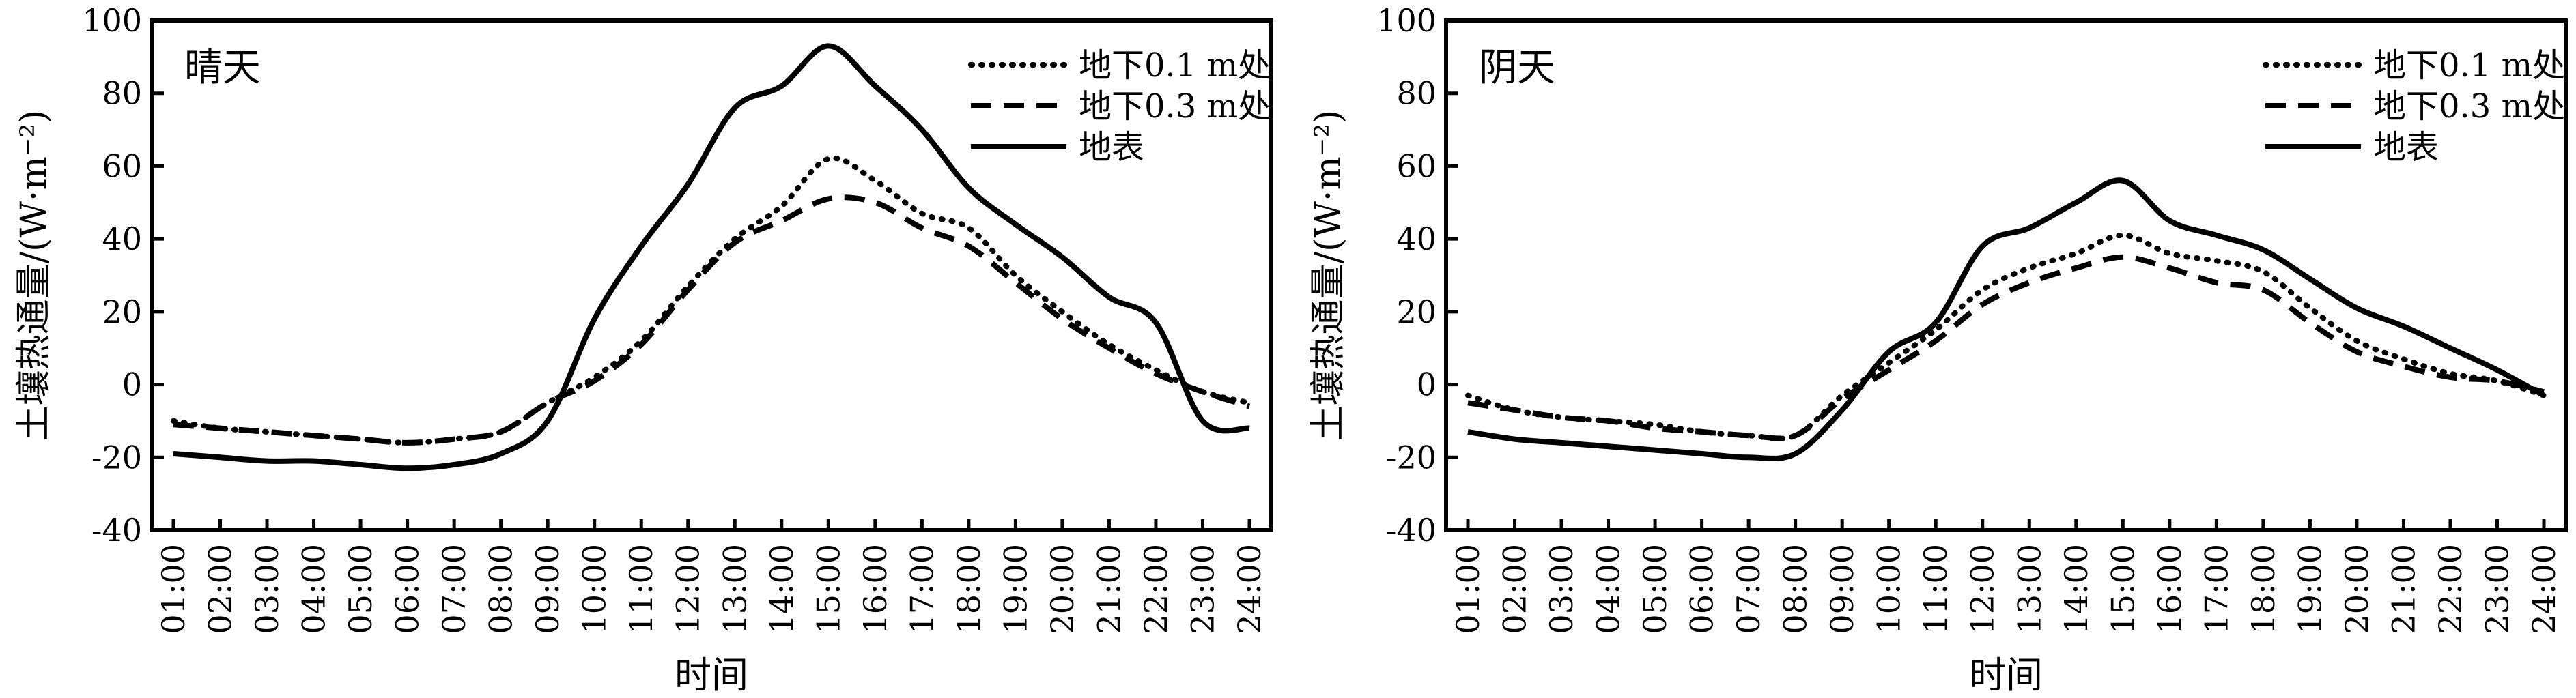 The image size is (2576, 698). I want to click on chart-title: 阴天, so click(1517, 68).